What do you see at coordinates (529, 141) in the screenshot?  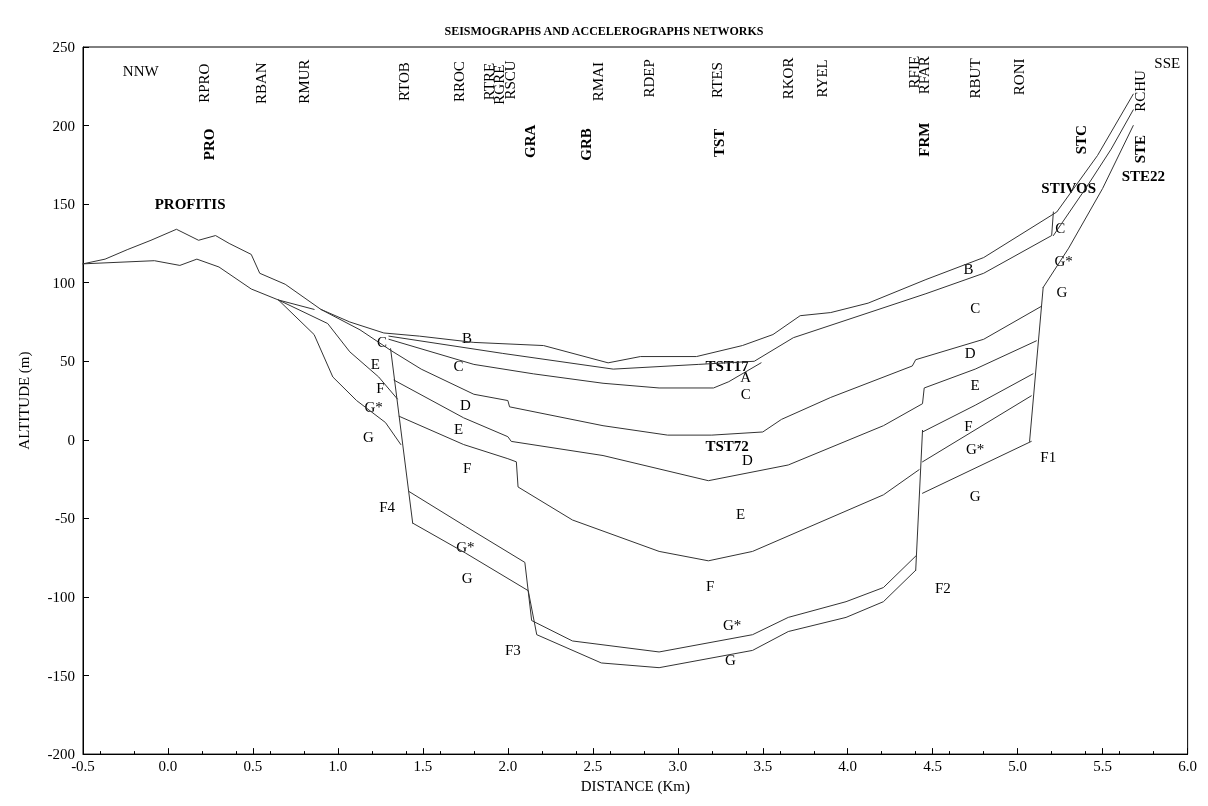 I see `annotation: GRA` at bounding box center [529, 141].